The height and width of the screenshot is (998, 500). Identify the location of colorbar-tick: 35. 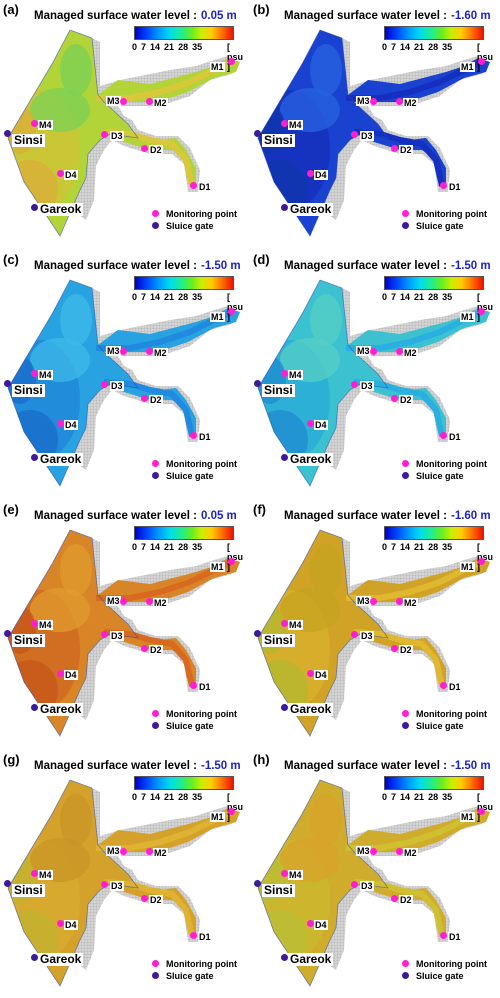
(447, 547).